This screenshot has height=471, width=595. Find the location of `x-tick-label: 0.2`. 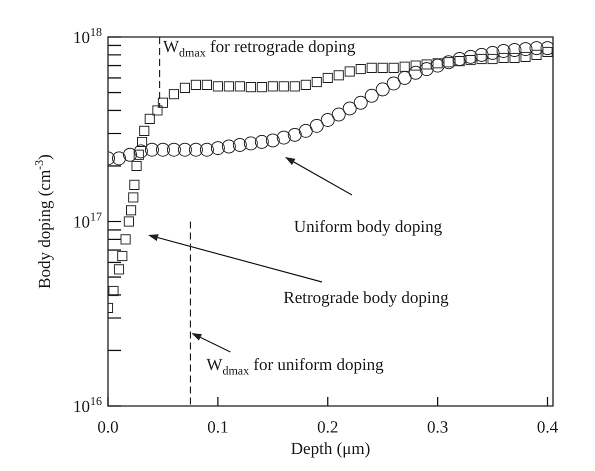

x-tick-label: 0.2 is located at coordinates (327, 427).